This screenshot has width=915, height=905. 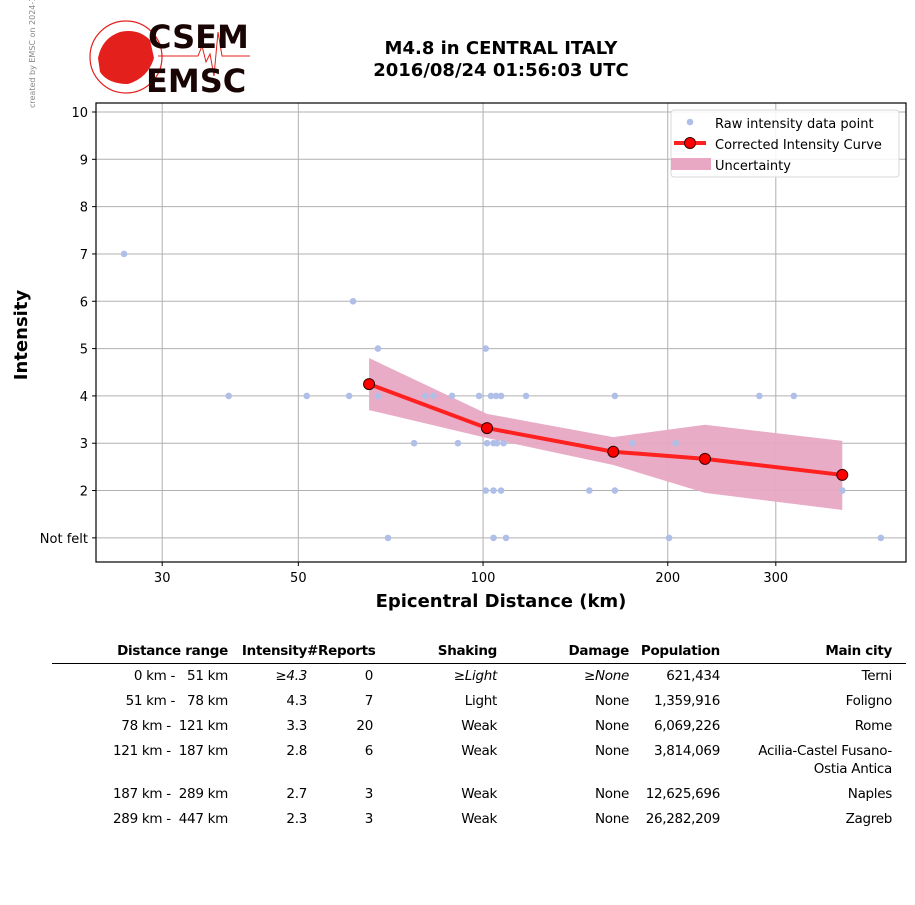 I want to click on cell-intensity: 2.3, so click(x=296, y=819).